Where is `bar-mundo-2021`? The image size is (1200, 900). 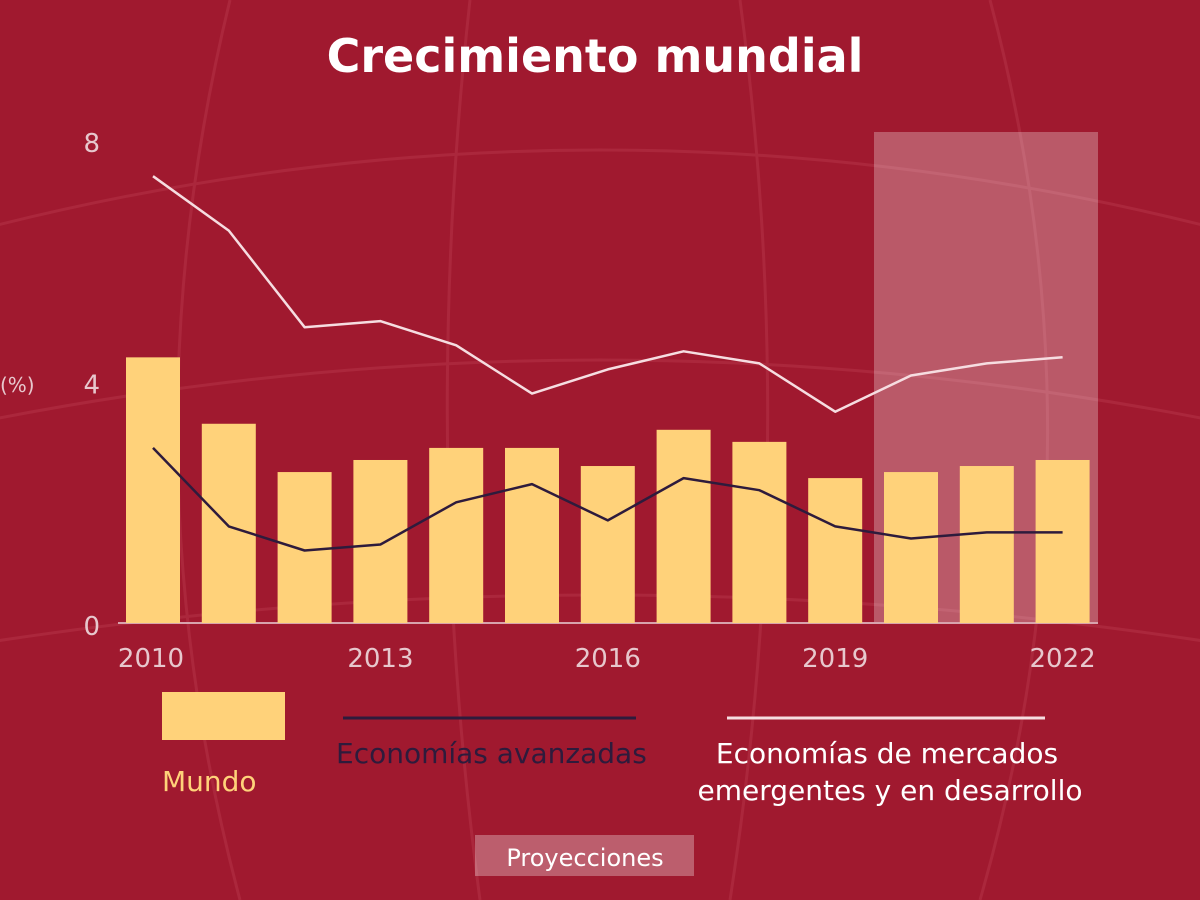 bar-mundo-2021 is located at coordinates (986, 544).